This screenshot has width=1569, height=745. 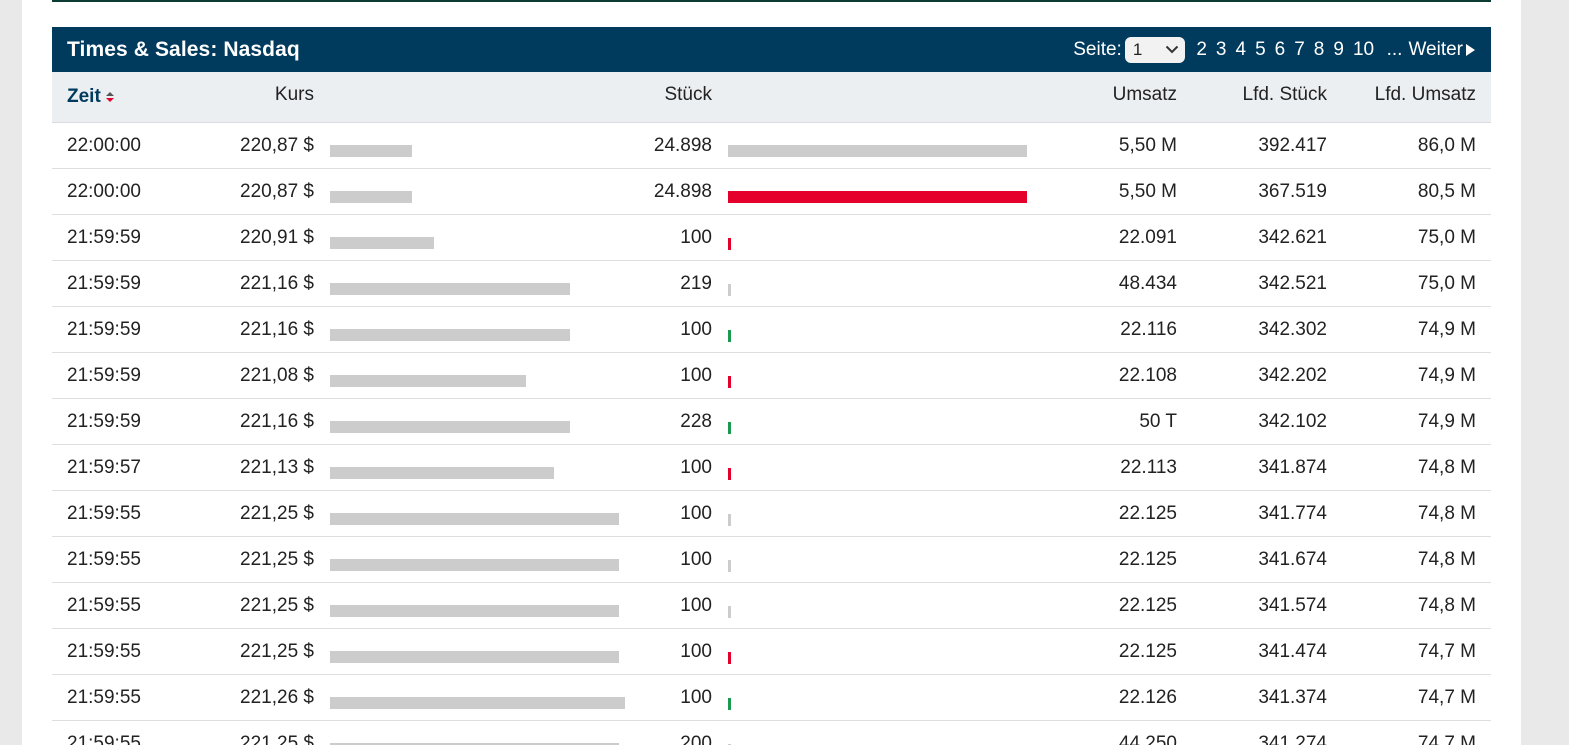 I want to click on table-row: 21:59:55 221,25 $ 100 22.125 341.474 74,7 M, so click(x=771, y=652).